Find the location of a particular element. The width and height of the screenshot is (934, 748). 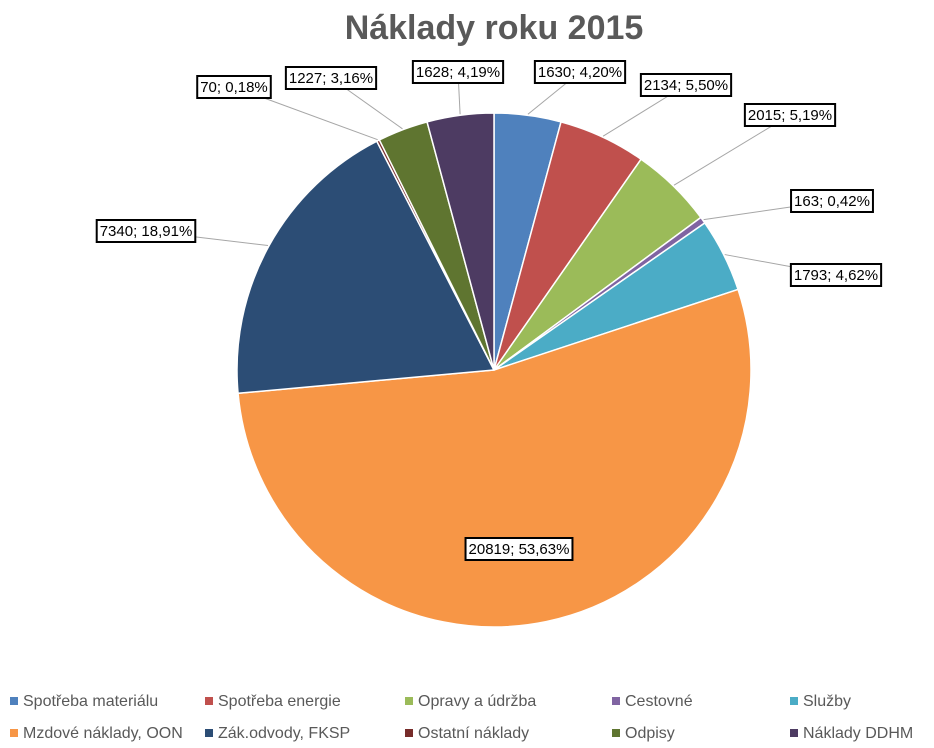

data-label-text: 1227; 3,16% is located at coordinates (331, 78).